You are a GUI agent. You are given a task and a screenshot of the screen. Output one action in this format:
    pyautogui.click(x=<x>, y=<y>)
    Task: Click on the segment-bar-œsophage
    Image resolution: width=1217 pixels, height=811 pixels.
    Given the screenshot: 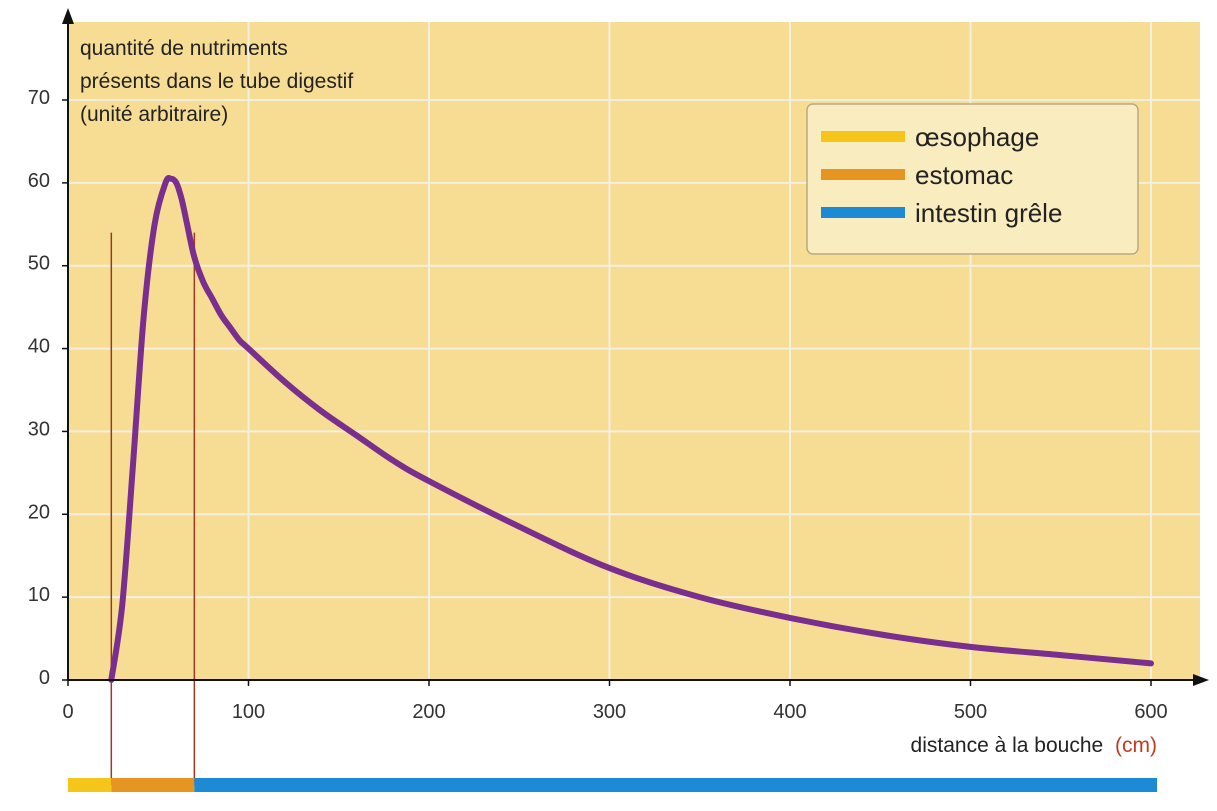 What is the action you would take?
    pyautogui.click(x=90, y=785)
    